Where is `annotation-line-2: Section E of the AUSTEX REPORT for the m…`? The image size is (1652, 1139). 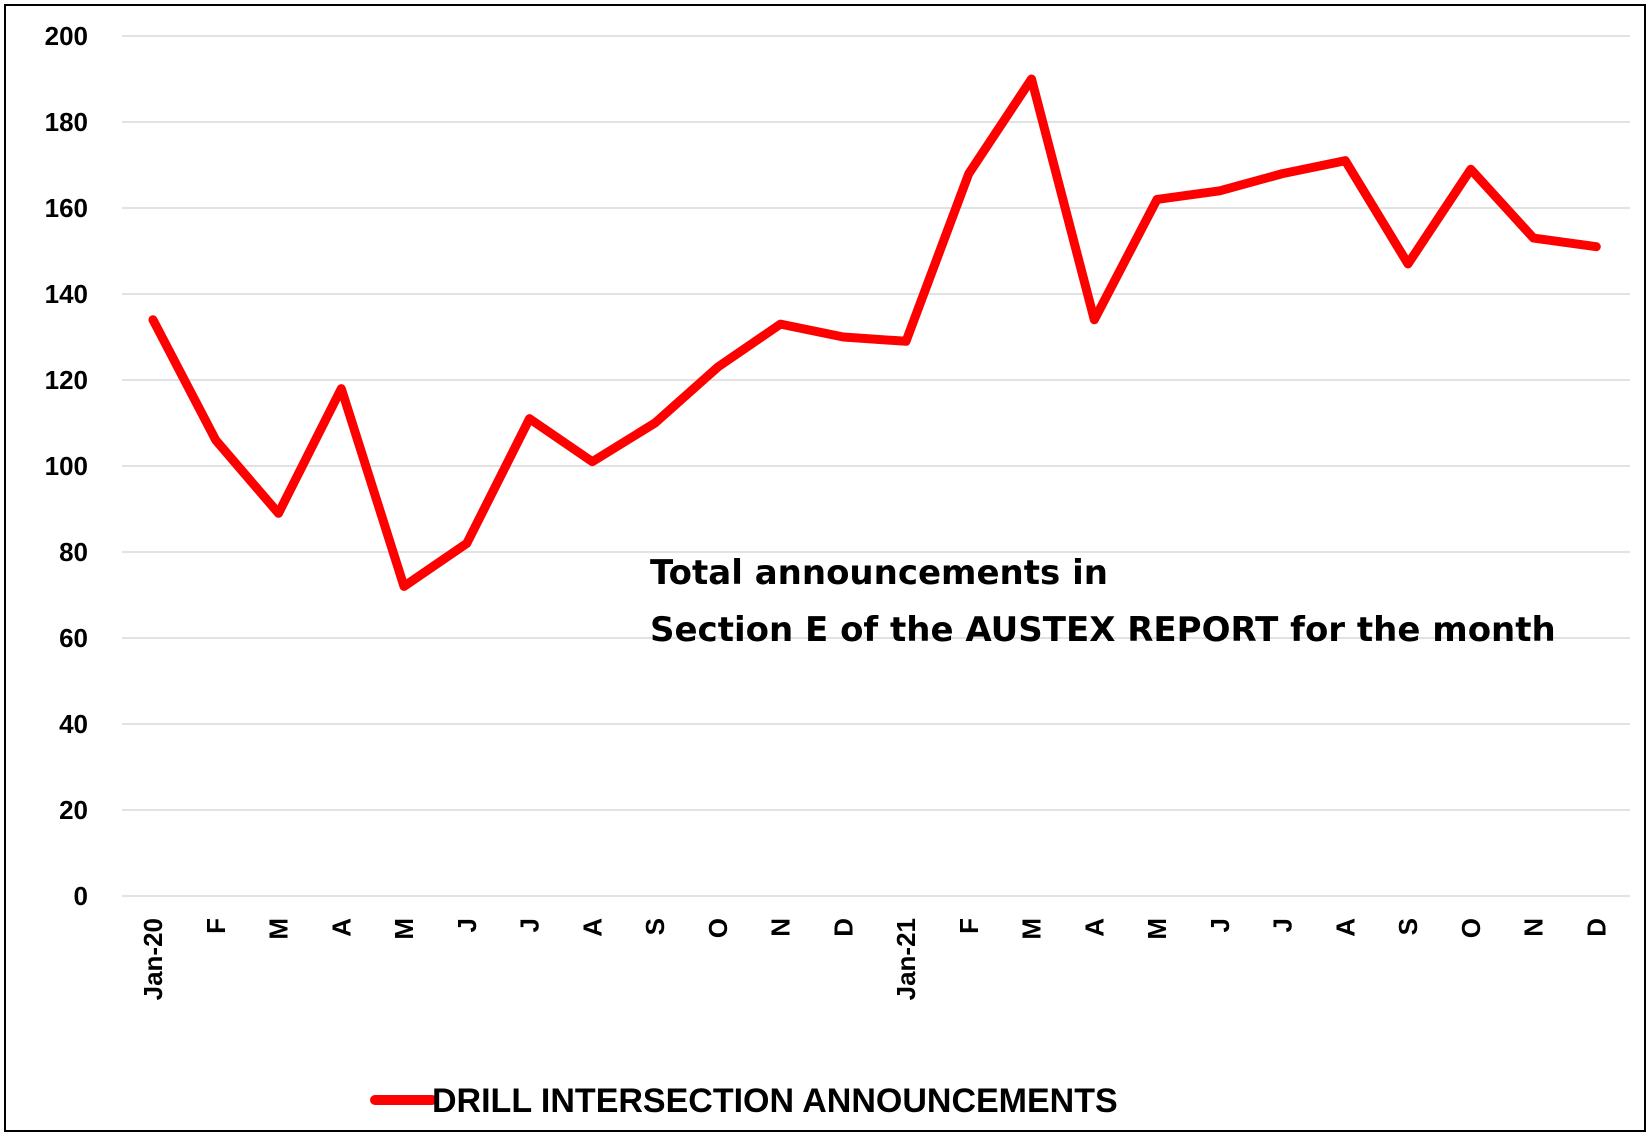 annotation-line-2: Section E of the AUSTEX REPORT for the m… is located at coordinates (1103, 630).